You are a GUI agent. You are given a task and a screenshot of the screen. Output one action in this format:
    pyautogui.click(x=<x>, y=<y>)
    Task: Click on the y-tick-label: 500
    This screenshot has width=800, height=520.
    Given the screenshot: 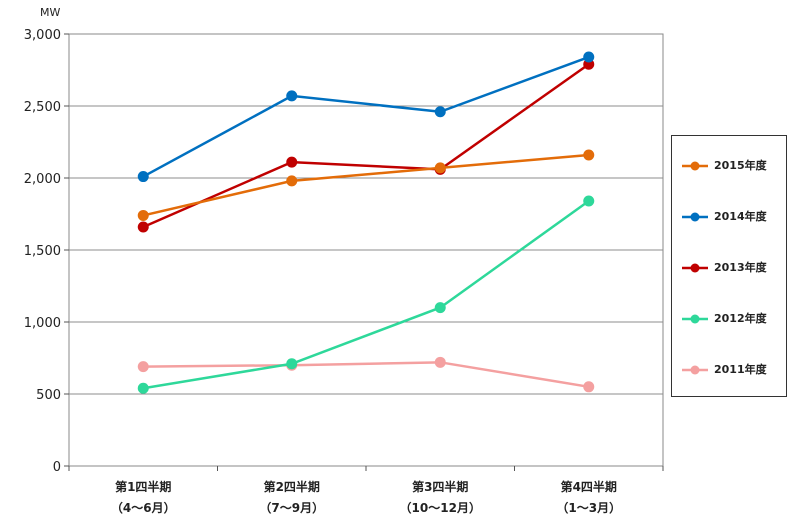 What is the action you would take?
    pyautogui.click(x=48, y=395)
    